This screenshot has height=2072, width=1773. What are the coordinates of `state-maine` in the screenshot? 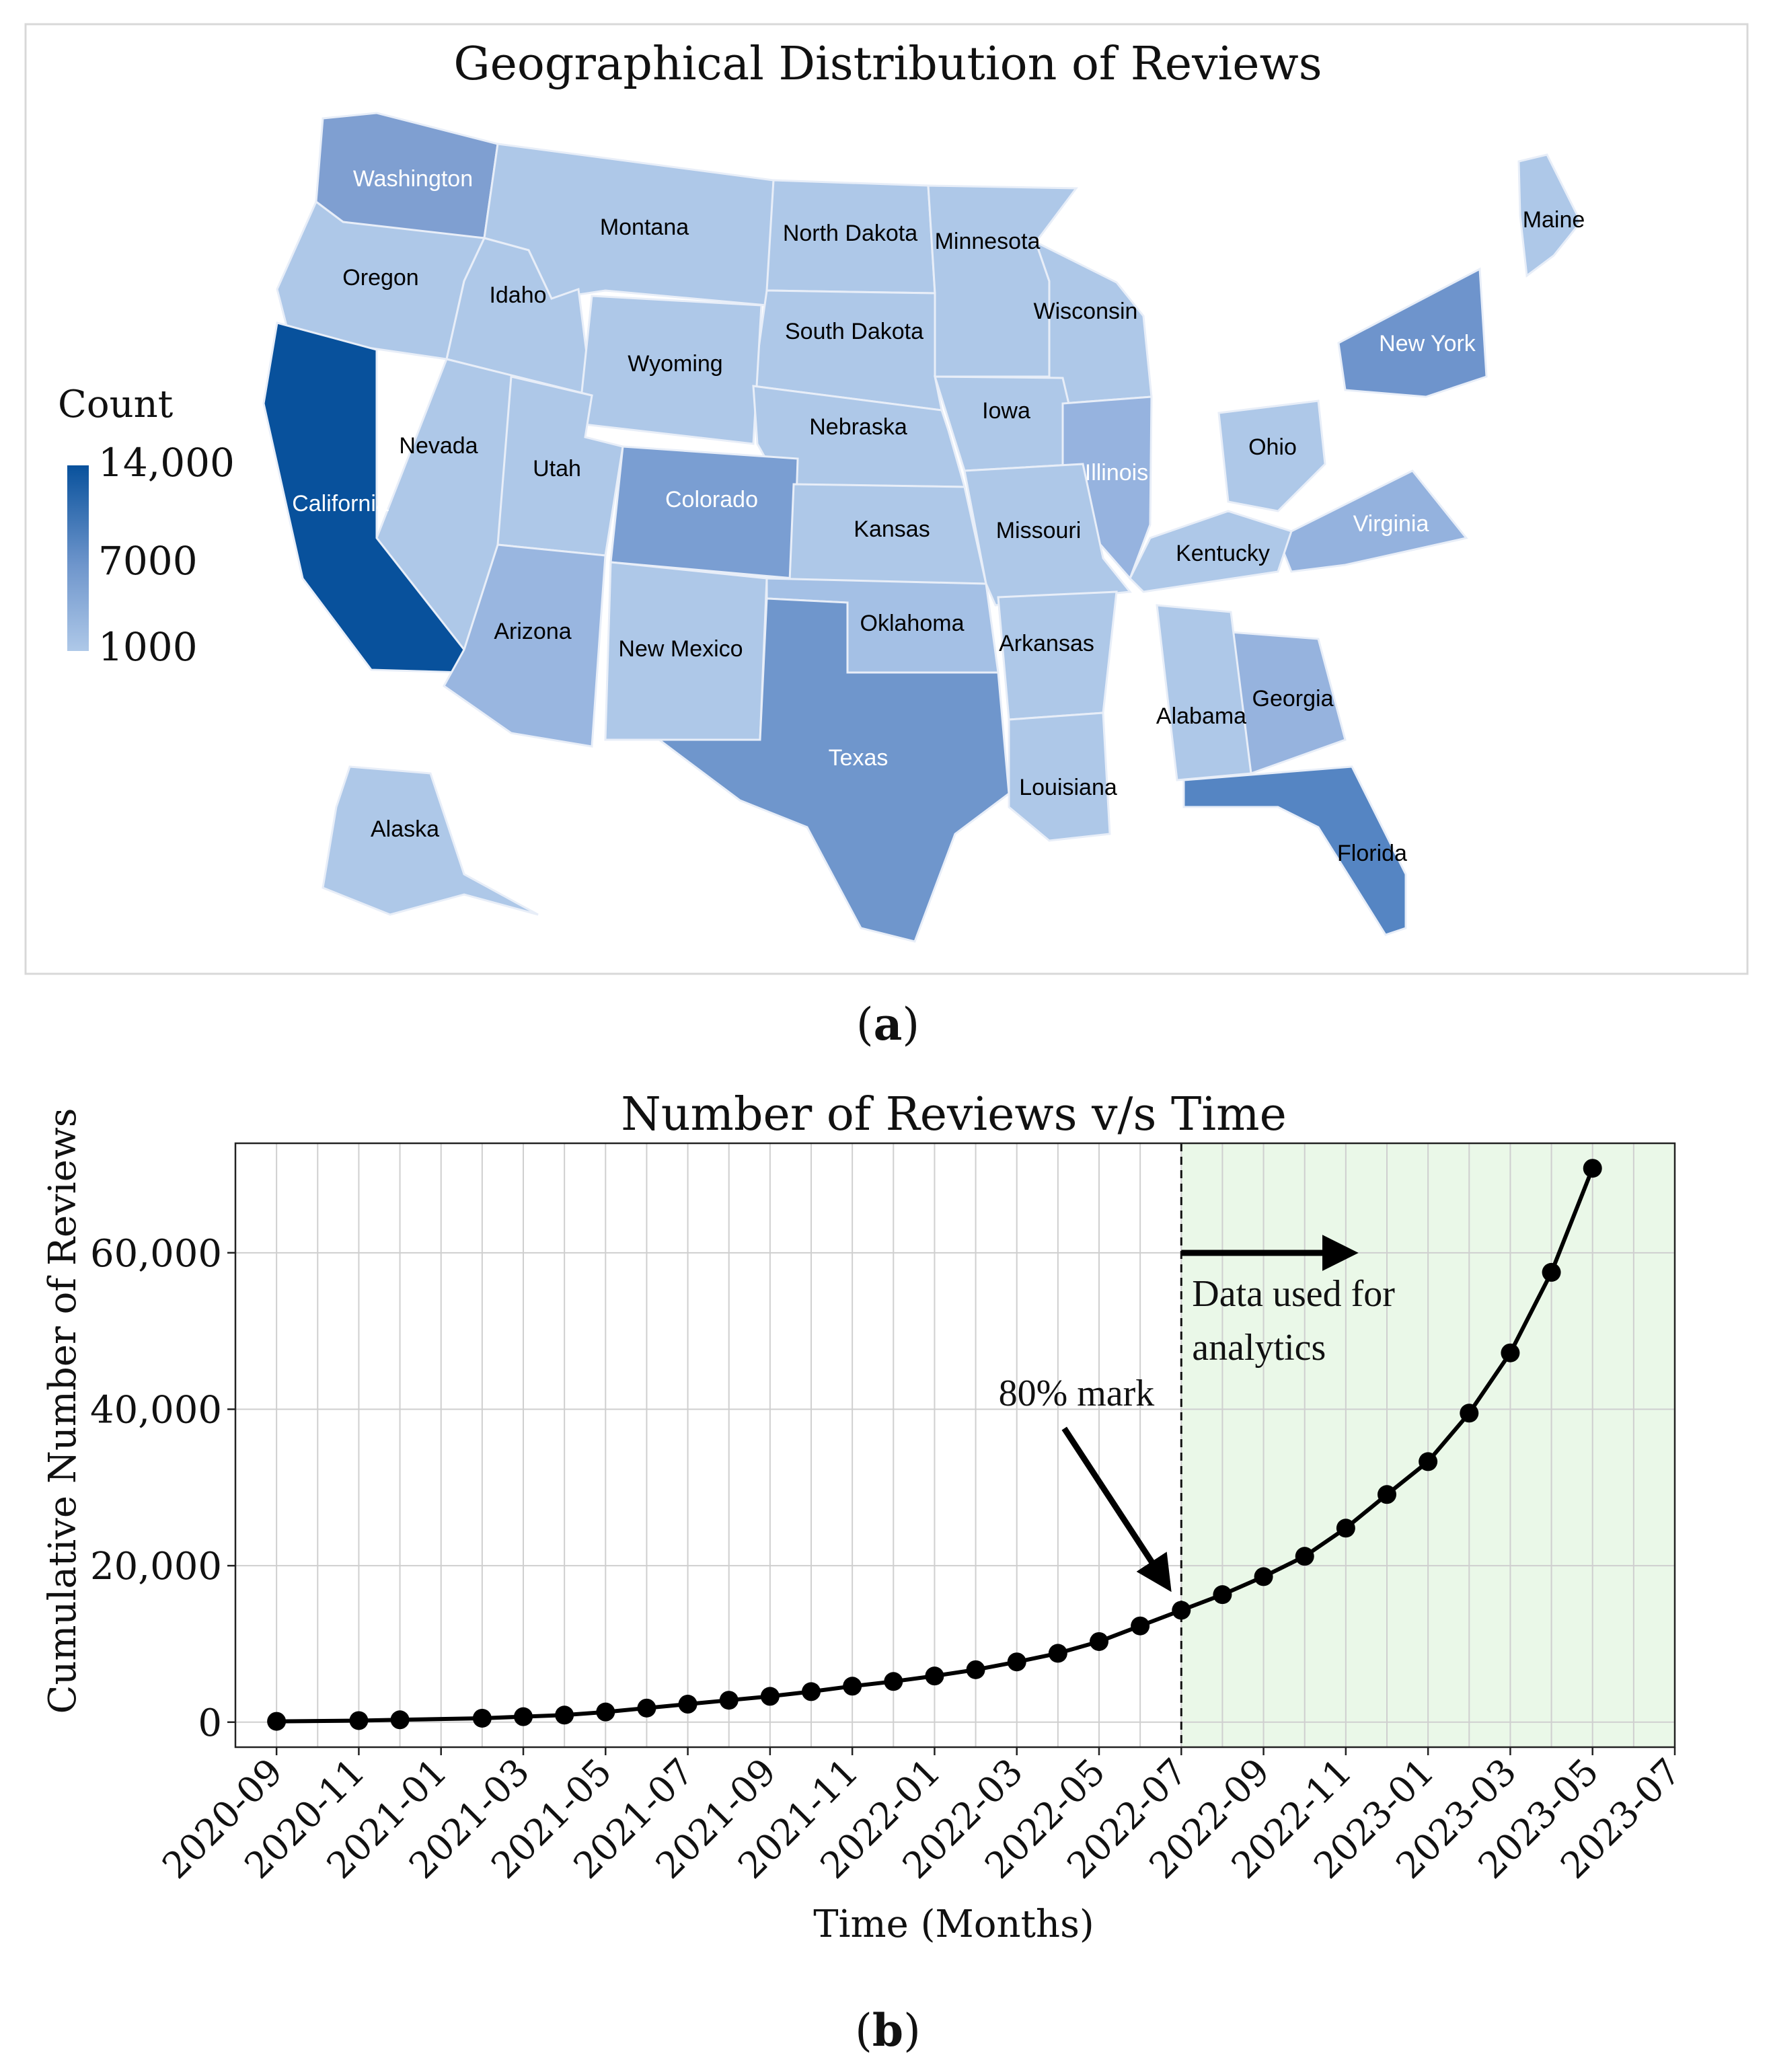 It's located at (1549, 215).